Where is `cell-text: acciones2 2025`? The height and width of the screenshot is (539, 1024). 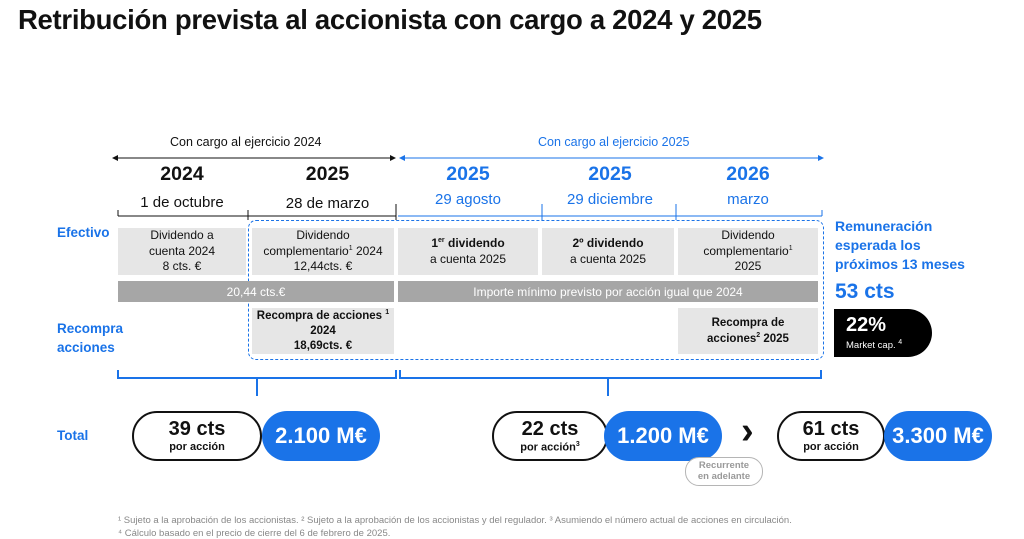
cell-text: acciones2 2025 is located at coordinates (748, 339).